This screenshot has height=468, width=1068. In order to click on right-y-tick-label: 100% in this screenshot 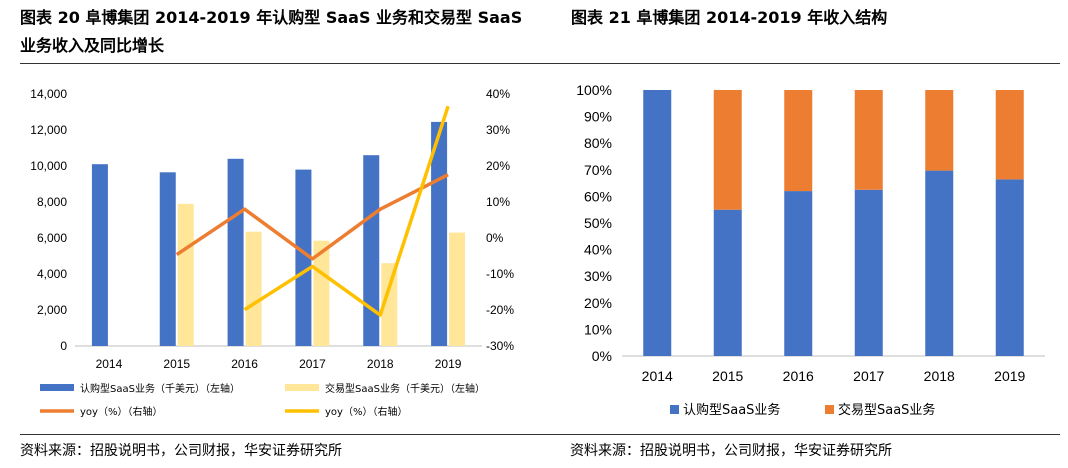, I will do `click(594, 90)`.